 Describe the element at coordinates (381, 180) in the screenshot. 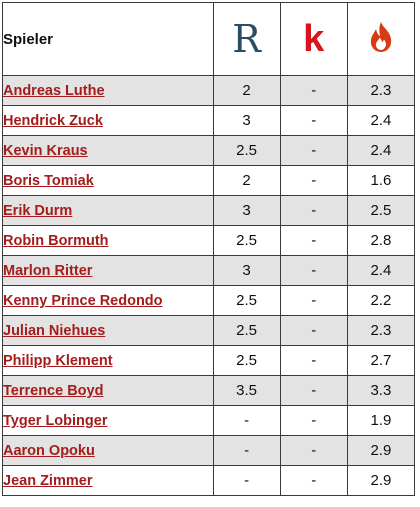

I see `rating-f-cell: 1.6` at that location.